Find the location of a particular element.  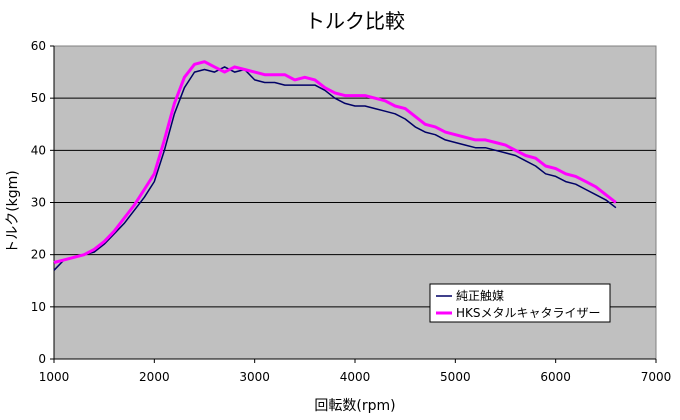

y-axis-label: トルク(kgm) is located at coordinates (13, 212).